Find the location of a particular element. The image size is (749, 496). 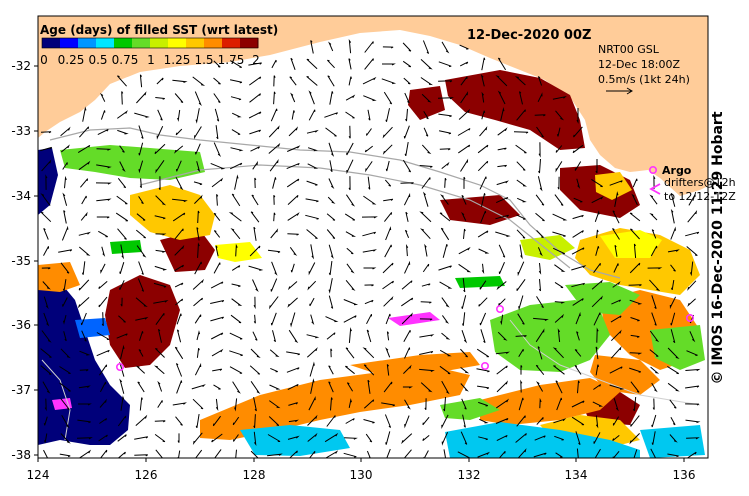

argo-floats is located at coordinates (405, 337).